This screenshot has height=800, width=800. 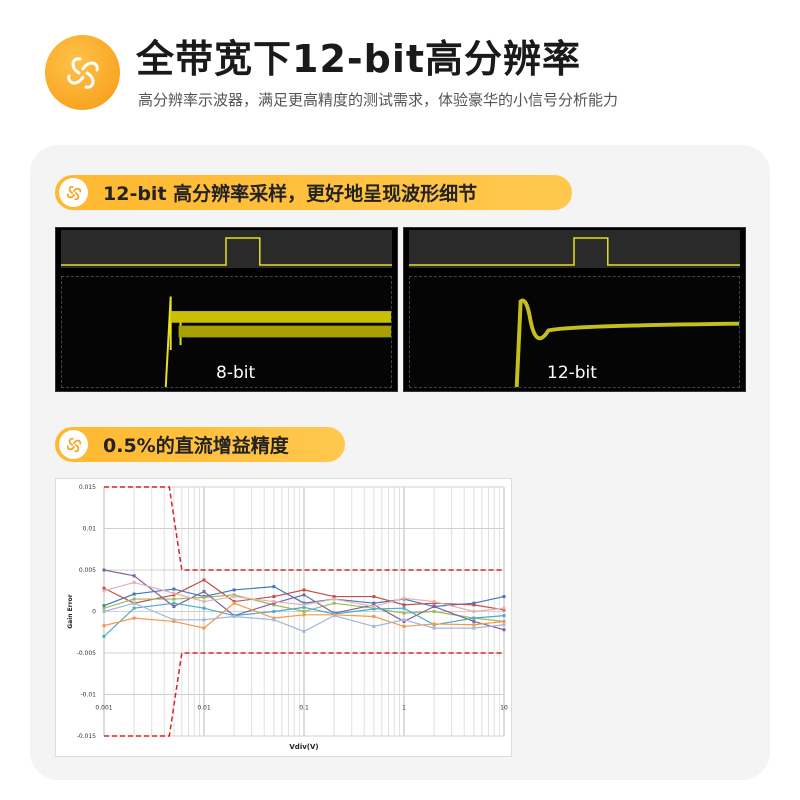 What do you see at coordinates (87, 487) in the screenshot?
I see `y-tick-label: 0.015` at bounding box center [87, 487].